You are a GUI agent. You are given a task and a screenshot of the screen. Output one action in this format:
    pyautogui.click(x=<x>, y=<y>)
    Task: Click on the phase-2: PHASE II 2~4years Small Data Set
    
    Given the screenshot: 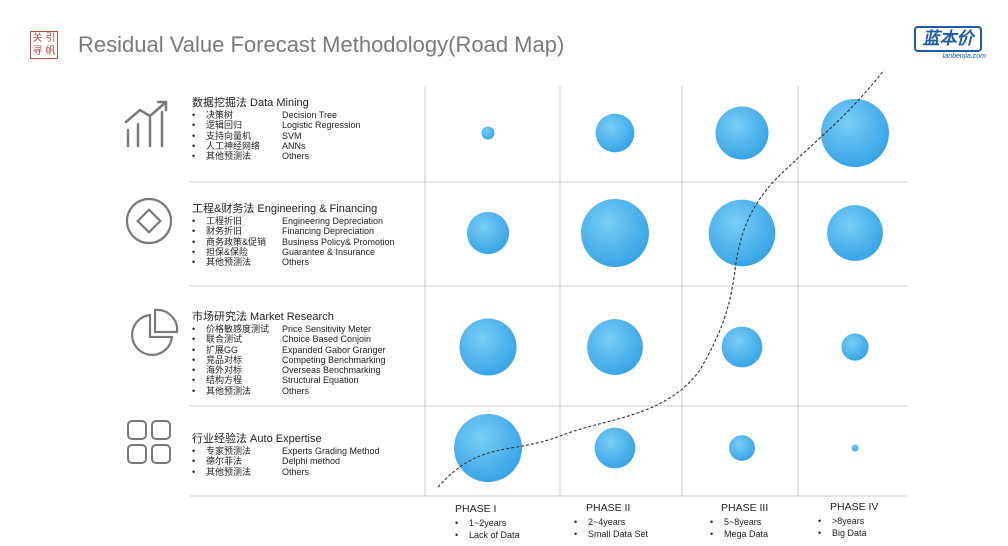 What is the action you would take?
    pyautogui.click(x=611, y=521)
    